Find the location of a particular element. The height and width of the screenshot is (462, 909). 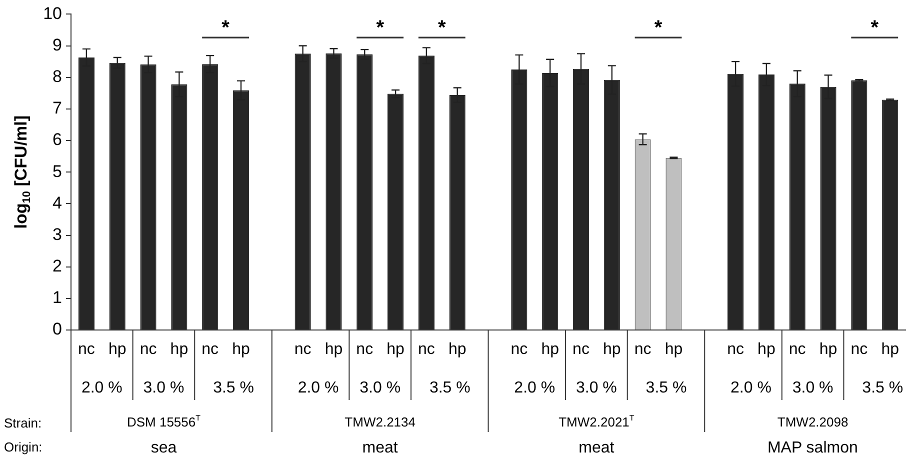

y-tick-label: 10 is located at coordinates (52, 13).